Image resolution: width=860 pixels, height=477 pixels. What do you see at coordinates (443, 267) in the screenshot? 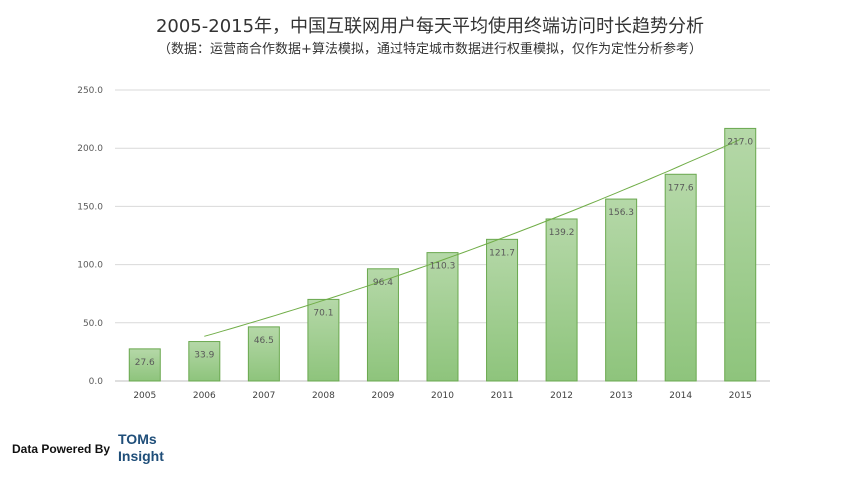
I see `data-label: 110.3` at bounding box center [443, 267].